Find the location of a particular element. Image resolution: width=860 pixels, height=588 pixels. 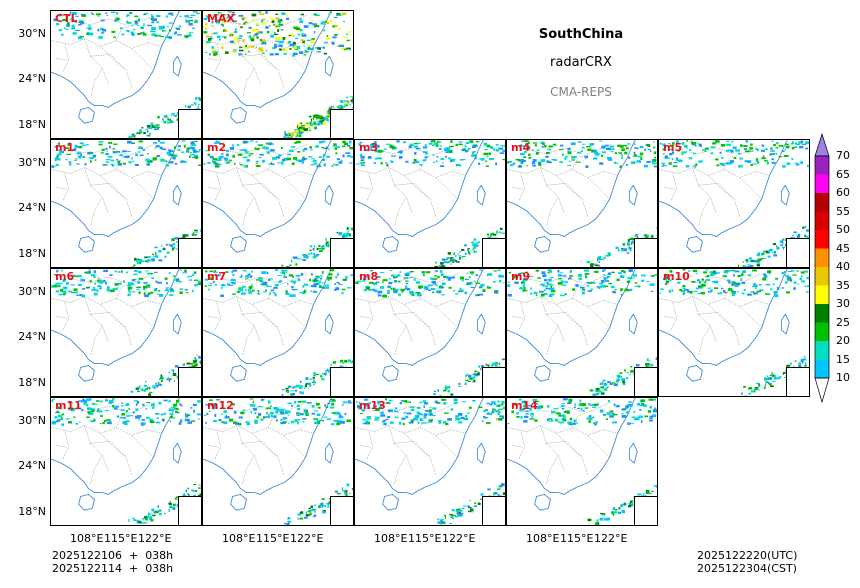

panel-label: m14 is located at coordinates (524, 405).